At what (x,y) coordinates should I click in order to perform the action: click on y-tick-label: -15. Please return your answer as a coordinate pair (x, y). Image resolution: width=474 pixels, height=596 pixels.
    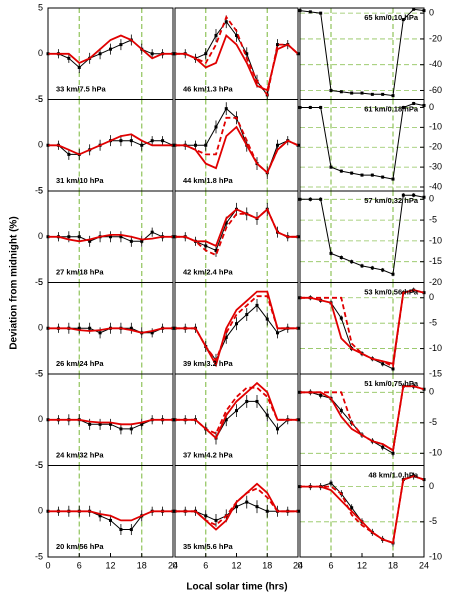
    Looking at the image, I should click on (435, 373).